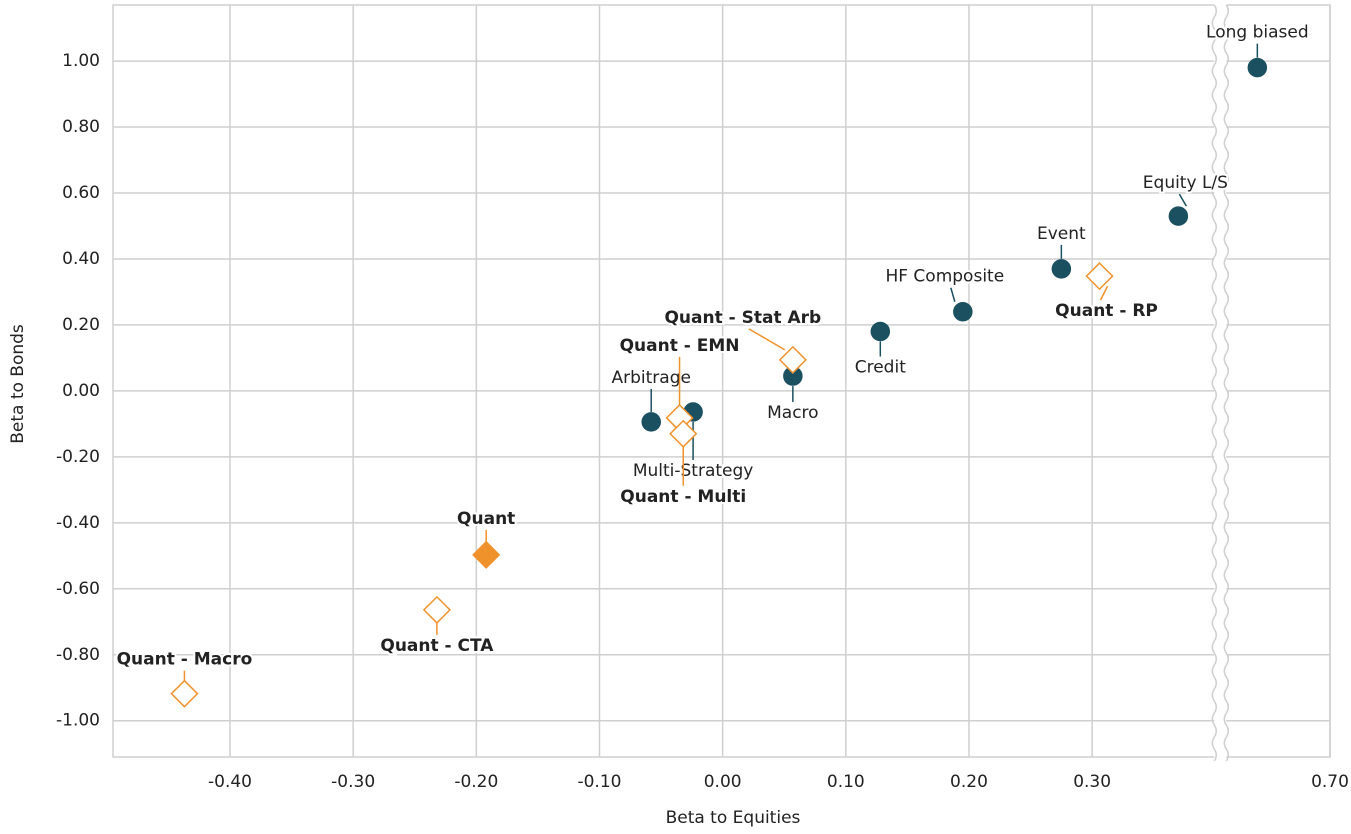 The height and width of the screenshot is (834, 1351). I want to click on y-tick-label: 0.80, so click(81, 127).